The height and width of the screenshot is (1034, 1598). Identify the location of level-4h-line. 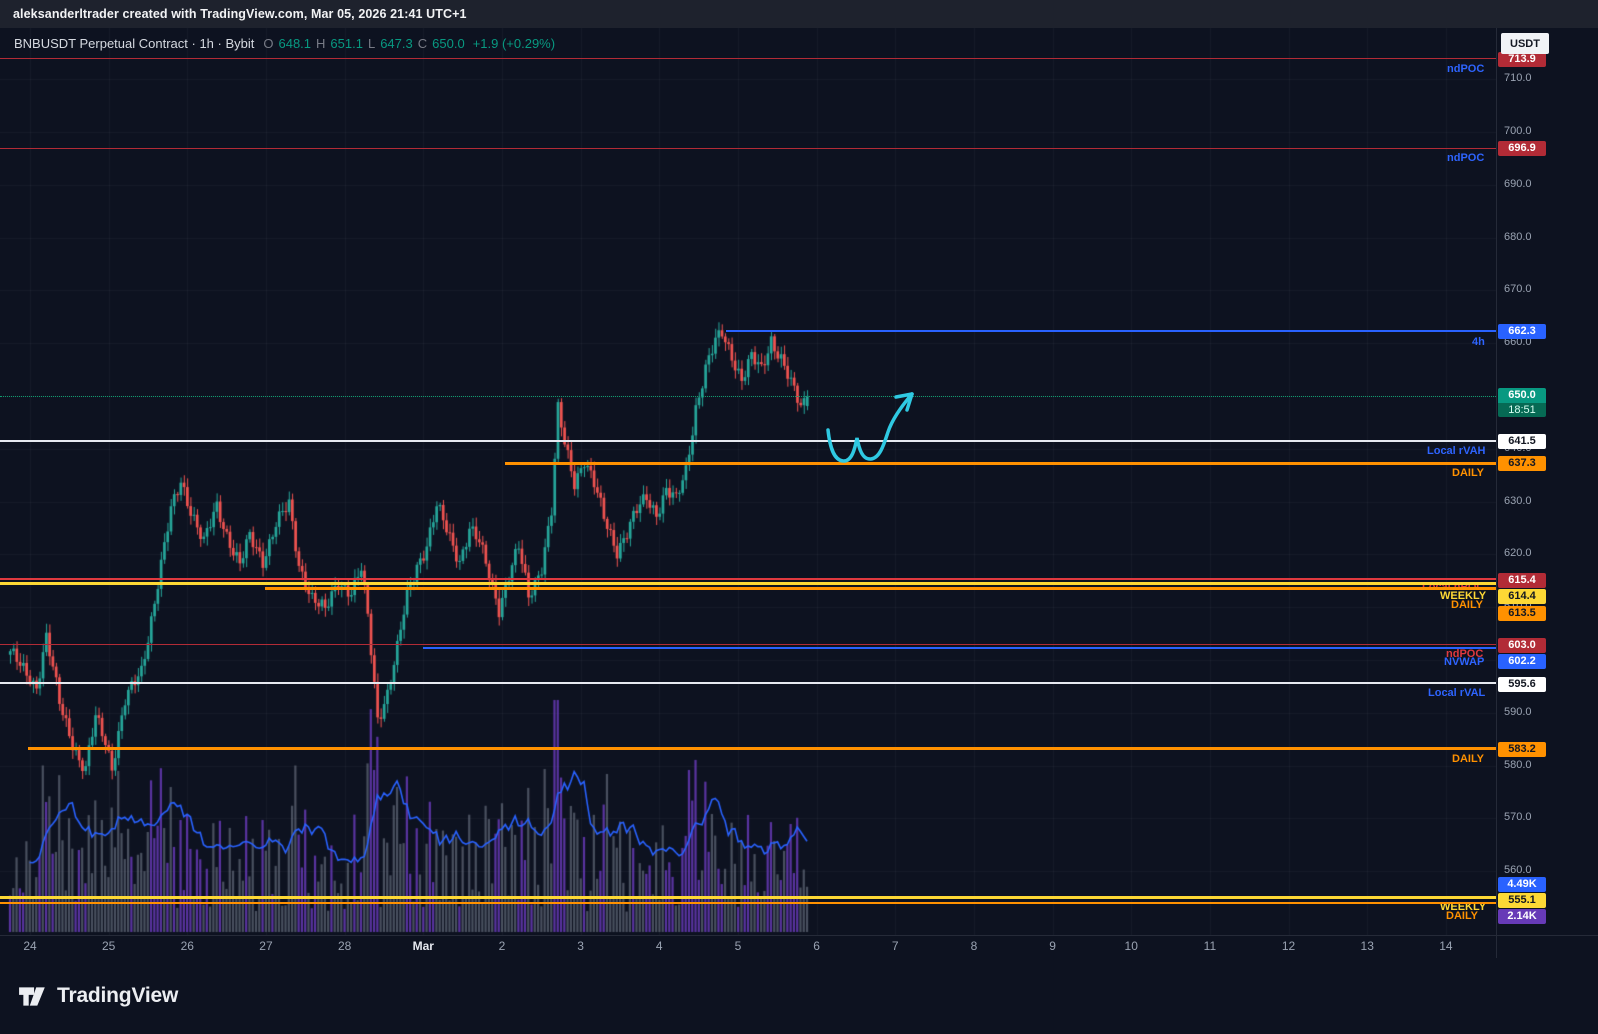
(1111, 331).